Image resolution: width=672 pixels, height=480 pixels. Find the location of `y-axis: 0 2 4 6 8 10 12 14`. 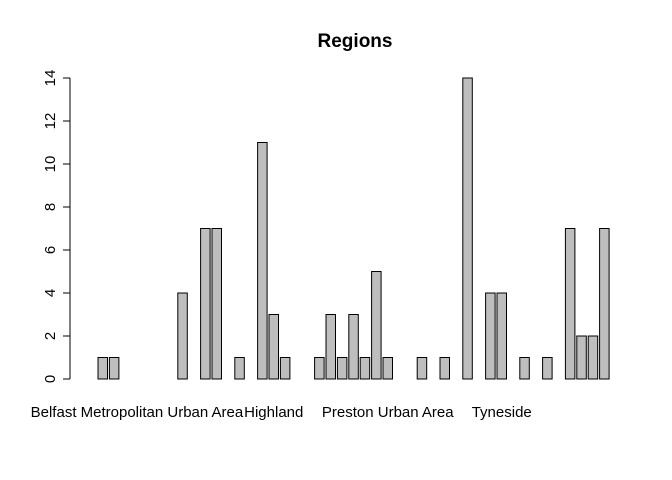

y-axis: 0 2 4 6 8 10 12 14 is located at coordinates (56, 226).